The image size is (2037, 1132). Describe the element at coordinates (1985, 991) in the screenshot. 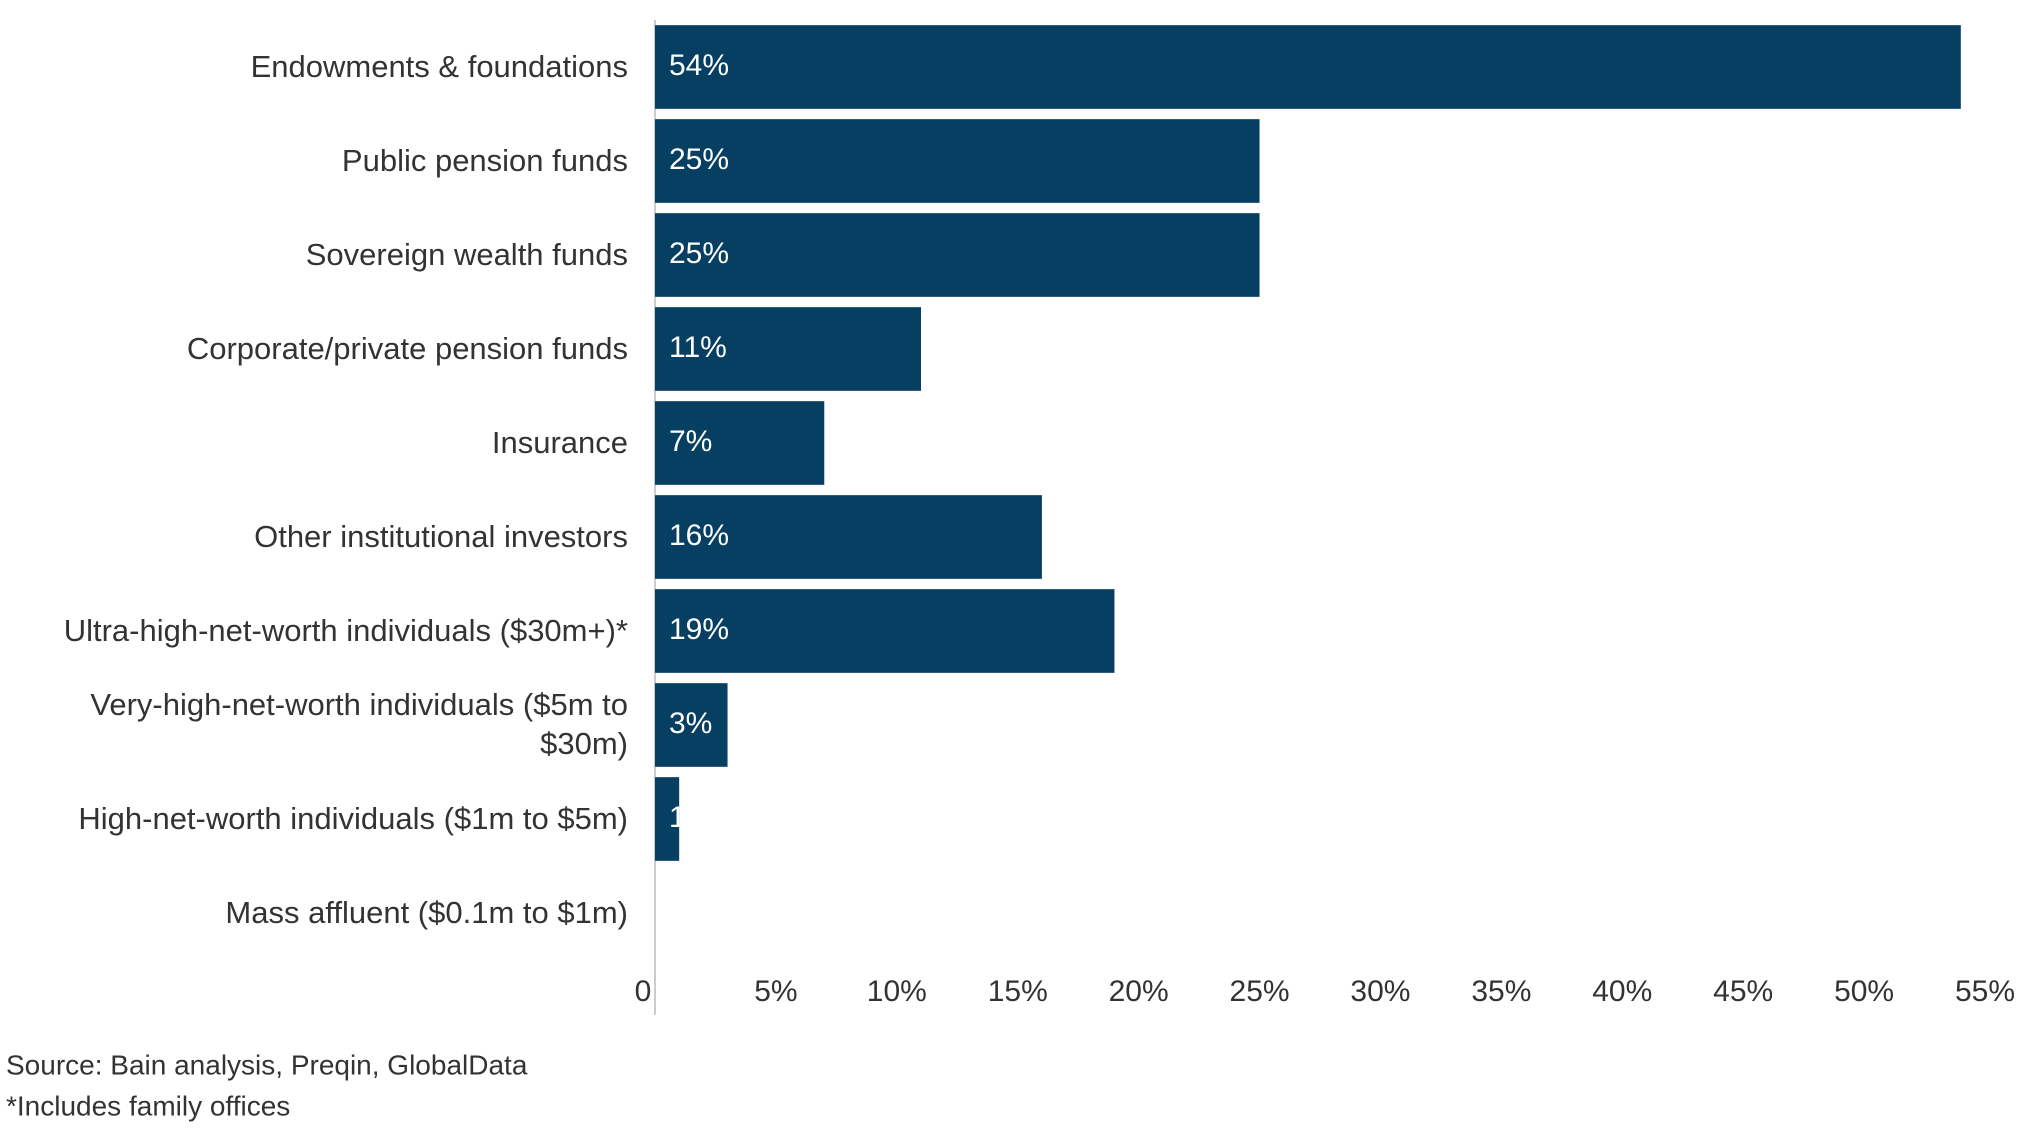

I see `x-tick-label: 55%` at that location.